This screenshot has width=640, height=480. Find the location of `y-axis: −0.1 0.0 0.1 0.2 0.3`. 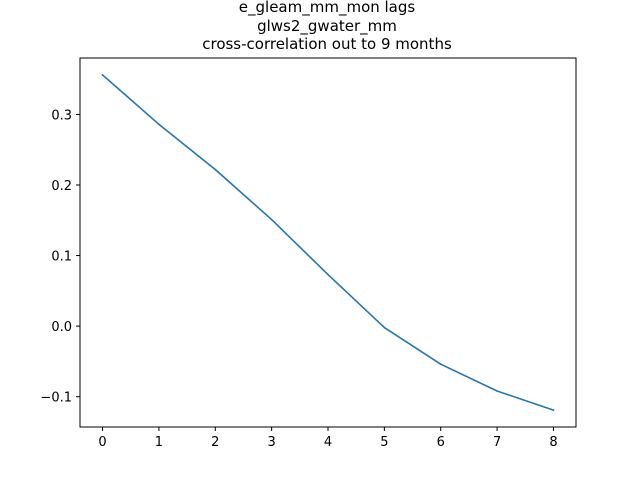

y-axis: −0.1 0.0 0.1 0.2 0.3 is located at coordinates (60, 257).